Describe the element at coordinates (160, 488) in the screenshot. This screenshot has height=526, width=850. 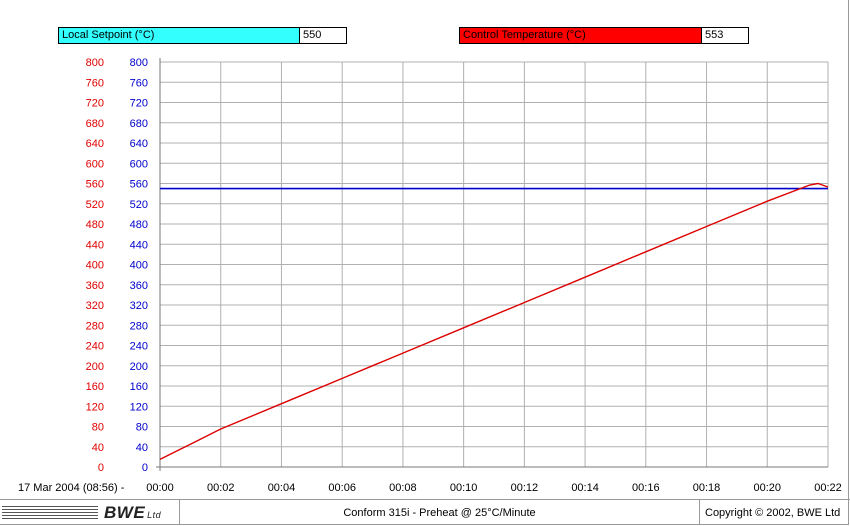
I see `x-tick-label: 00:00` at that location.